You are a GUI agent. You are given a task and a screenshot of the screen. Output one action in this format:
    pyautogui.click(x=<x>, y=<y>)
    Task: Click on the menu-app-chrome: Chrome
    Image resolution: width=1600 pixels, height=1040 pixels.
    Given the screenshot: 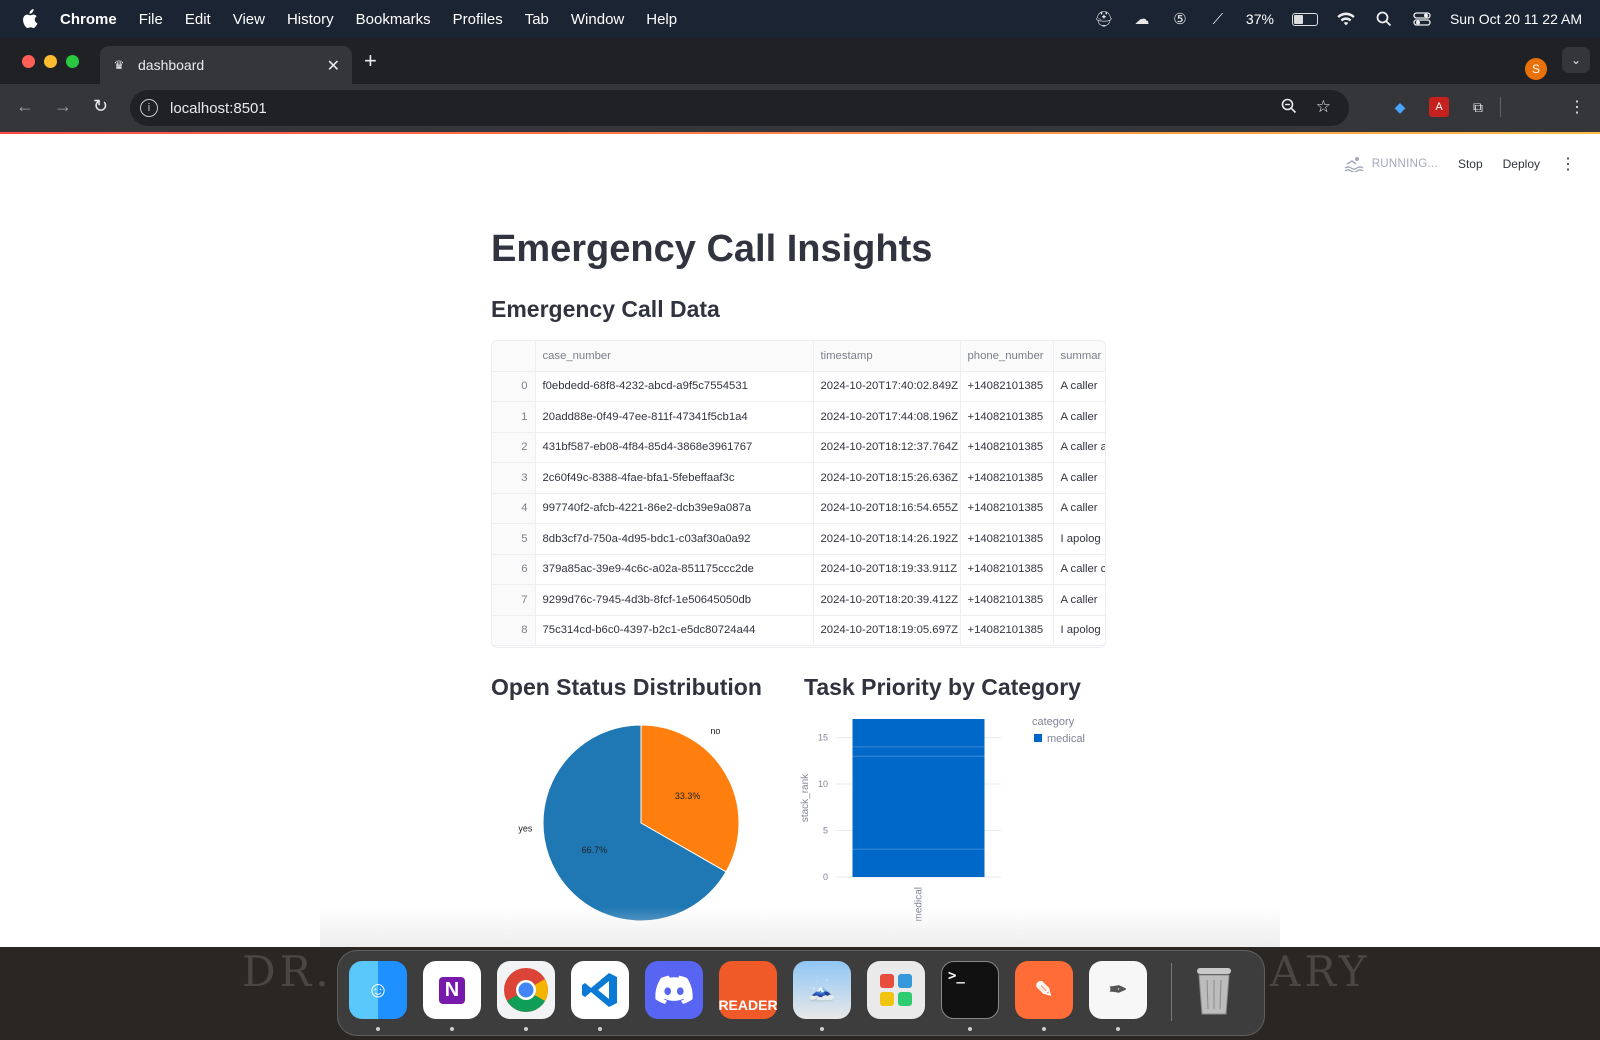 What is the action you would take?
    pyautogui.click(x=88, y=19)
    